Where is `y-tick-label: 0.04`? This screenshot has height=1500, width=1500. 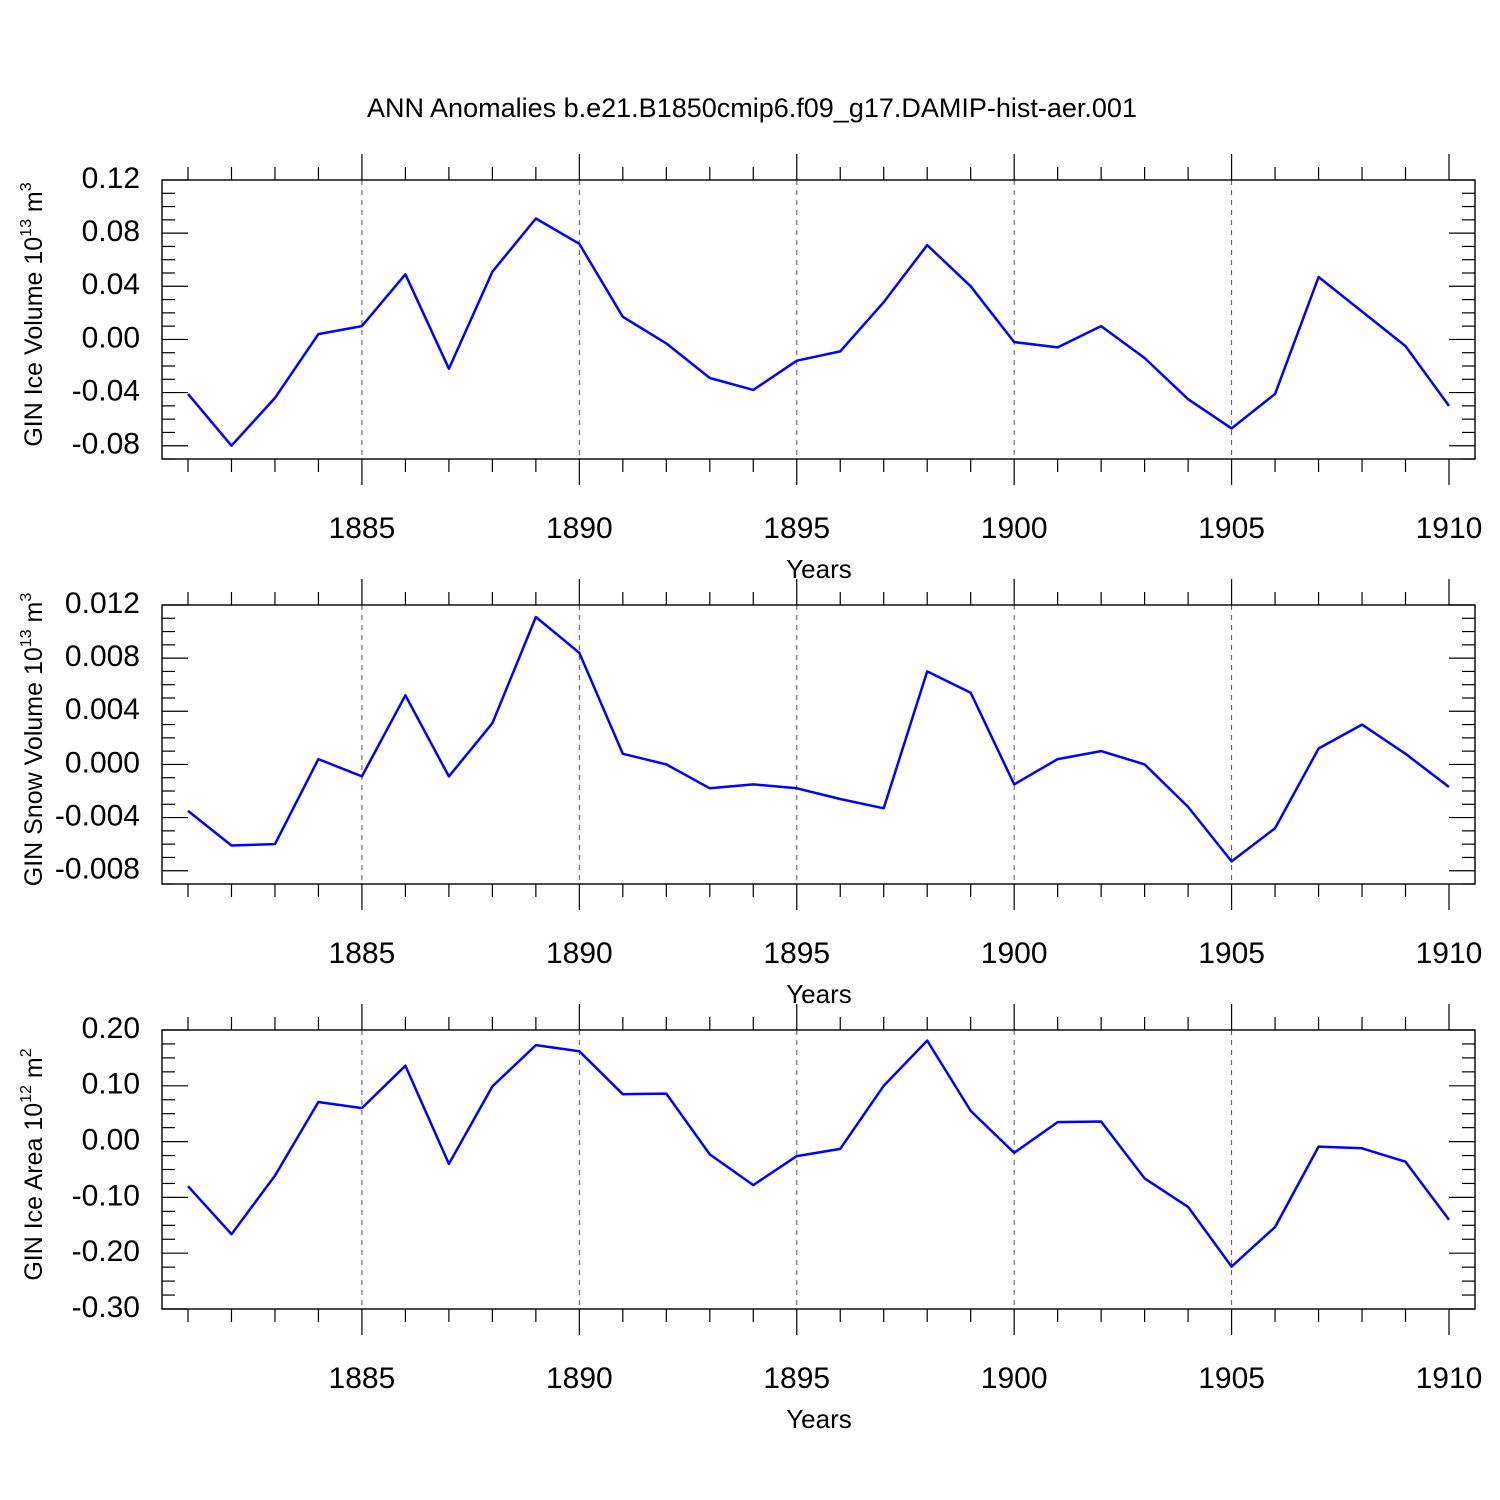 y-tick-label: 0.04 is located at coordinates (111, 284).